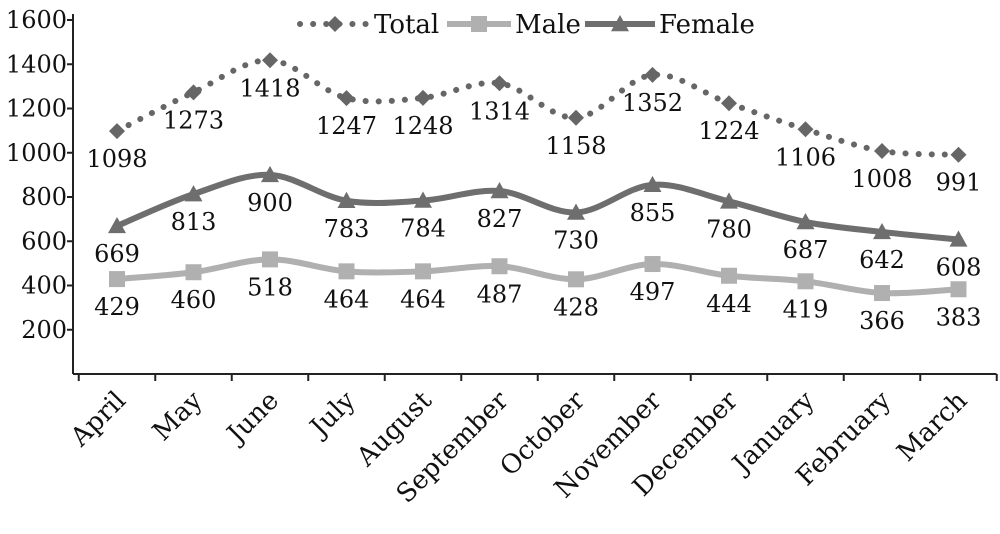 The width and height of the screenshot is (1000, 534). Describe the element at coordinates (347, 229) in the screenshot. I see `data-label-female: 783` at that location.